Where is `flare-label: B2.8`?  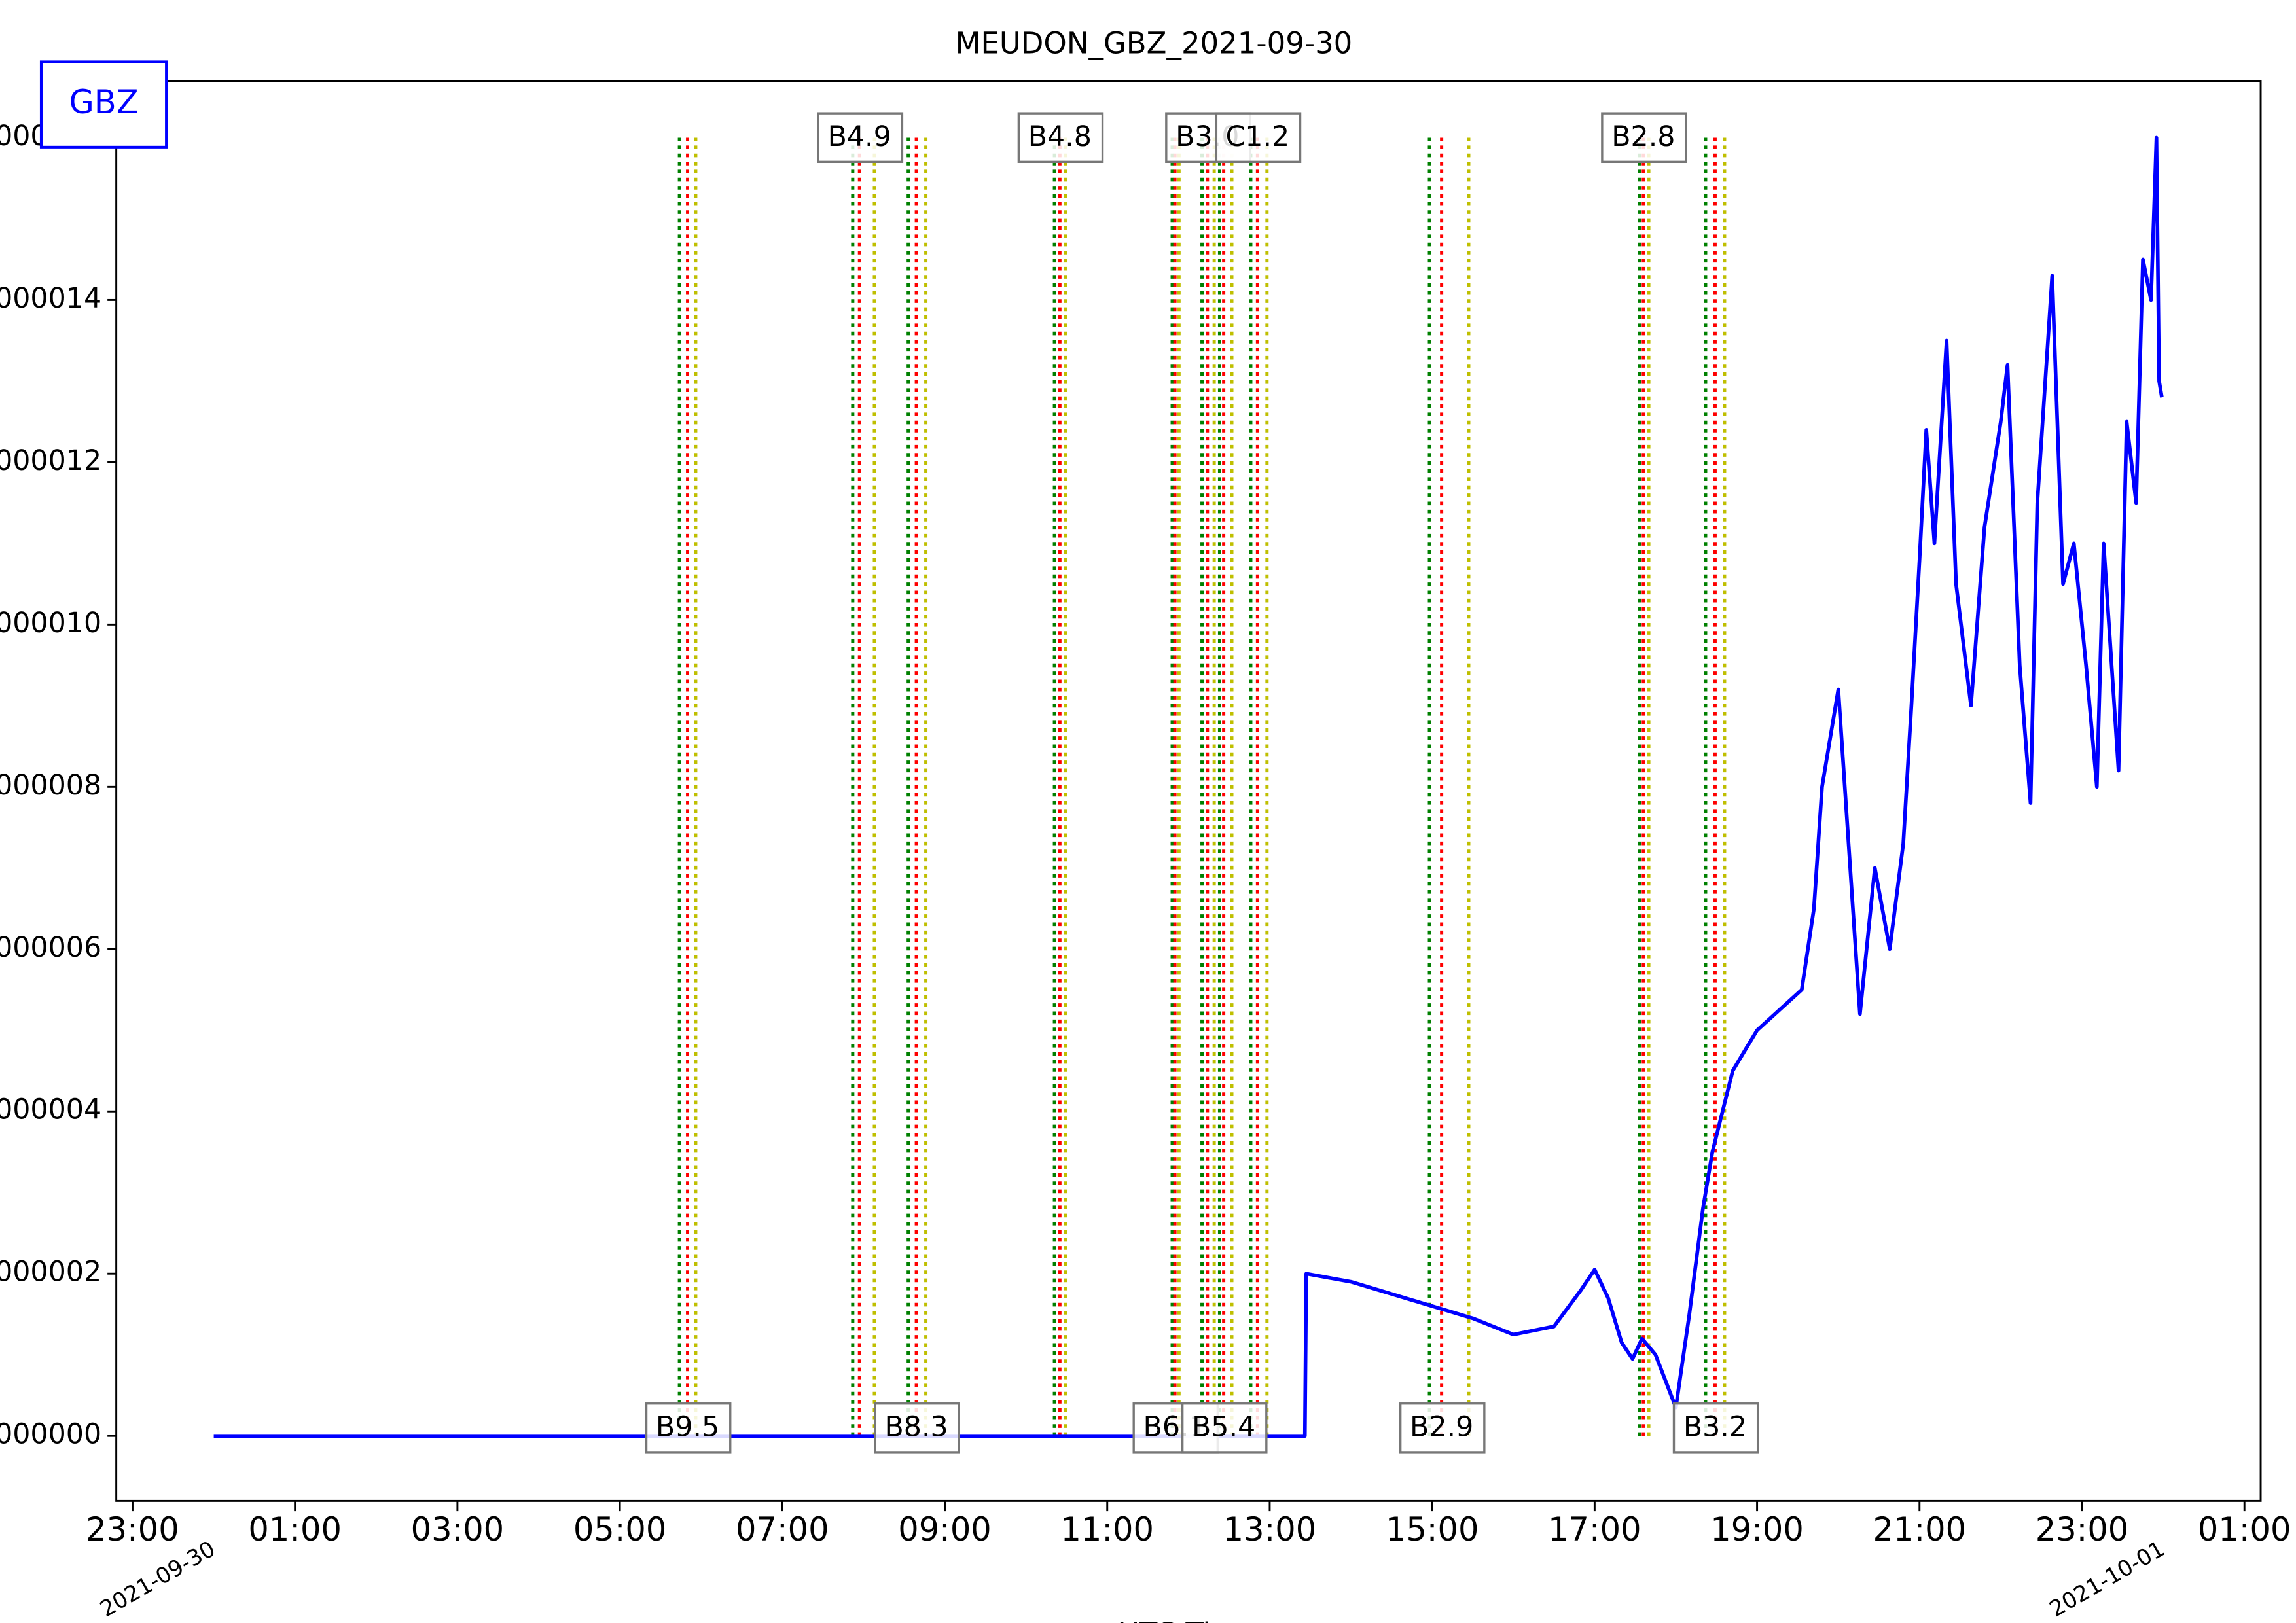
flare-label: B2.8 is located at coordinates (1643, 136).